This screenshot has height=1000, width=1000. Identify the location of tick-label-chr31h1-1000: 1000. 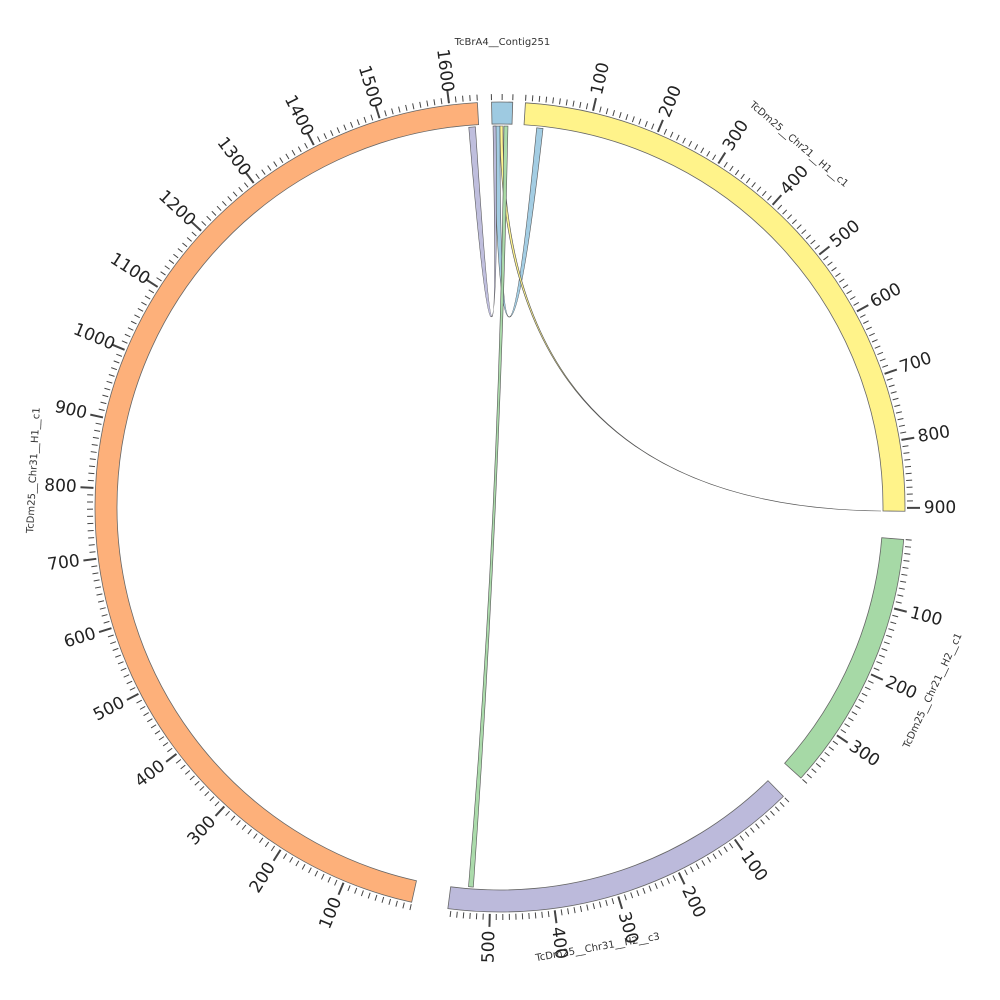
(94, 336).